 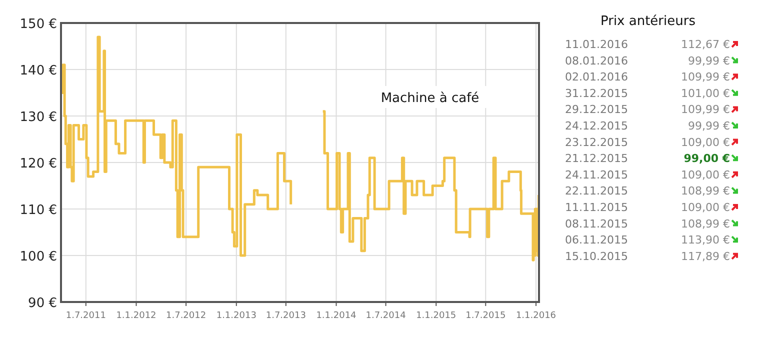 I want to click on x-tick-label: 1.1.2013, so click(x=236, y=316).